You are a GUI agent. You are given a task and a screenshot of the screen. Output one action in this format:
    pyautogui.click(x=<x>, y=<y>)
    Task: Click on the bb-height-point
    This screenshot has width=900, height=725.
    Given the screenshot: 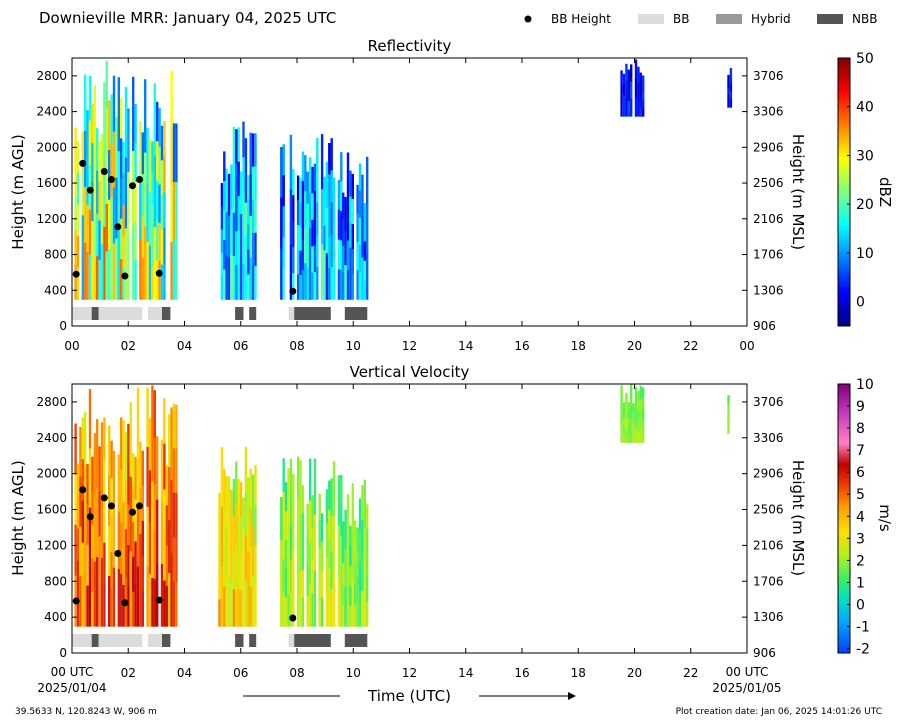 What is the action you would take?
    pyautogui.click(x=104, y=171)
    